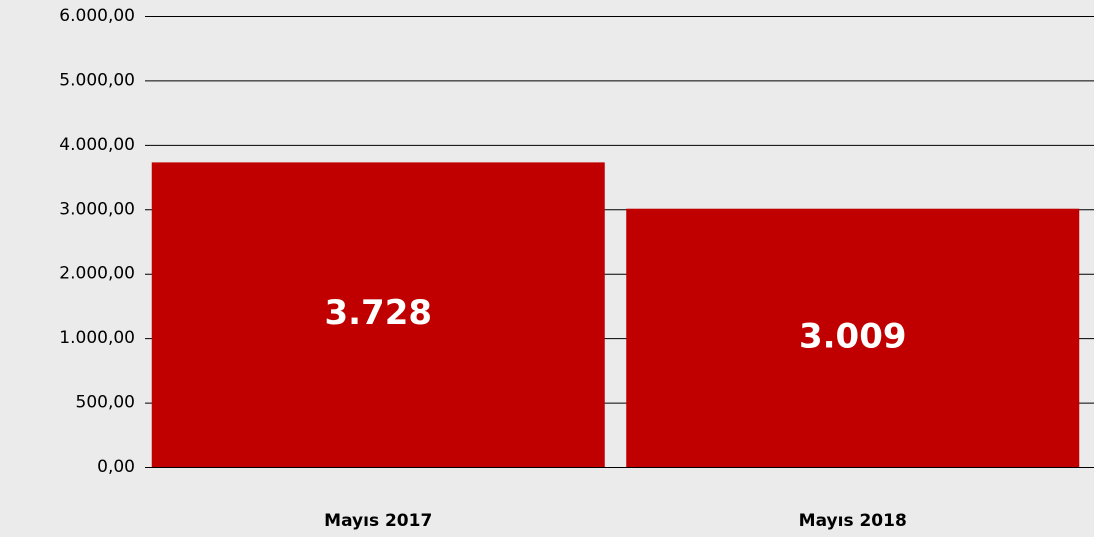 Image resolution: width=1094 pixels, height=537 pixels. What do you see at coordinates (116, 467) in the screenshot?
I see `y-tick-label: 0,00` at bounding box center [116, 467].